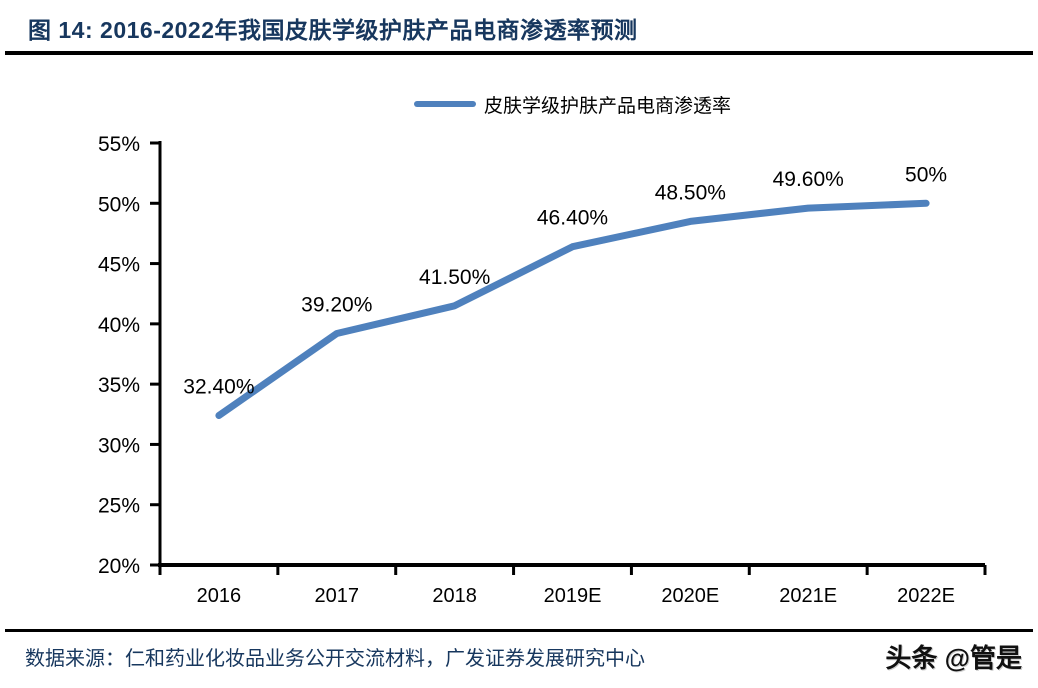 The height and width of the screenshot is (688, 1038). Describe the element at coordinates (119, 325) in the screenshot. I see `y-tick-label: 40%` at that location.